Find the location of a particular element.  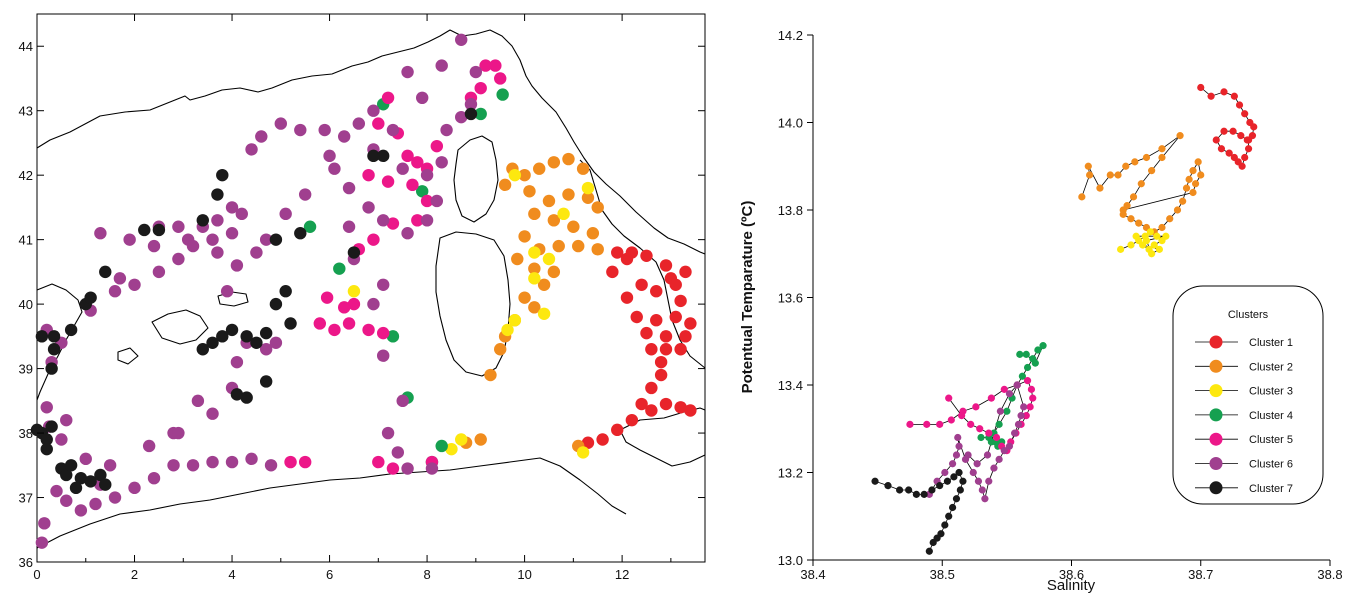

ts-y-tick-label: 14.2 is located at coordinates (790, 35).